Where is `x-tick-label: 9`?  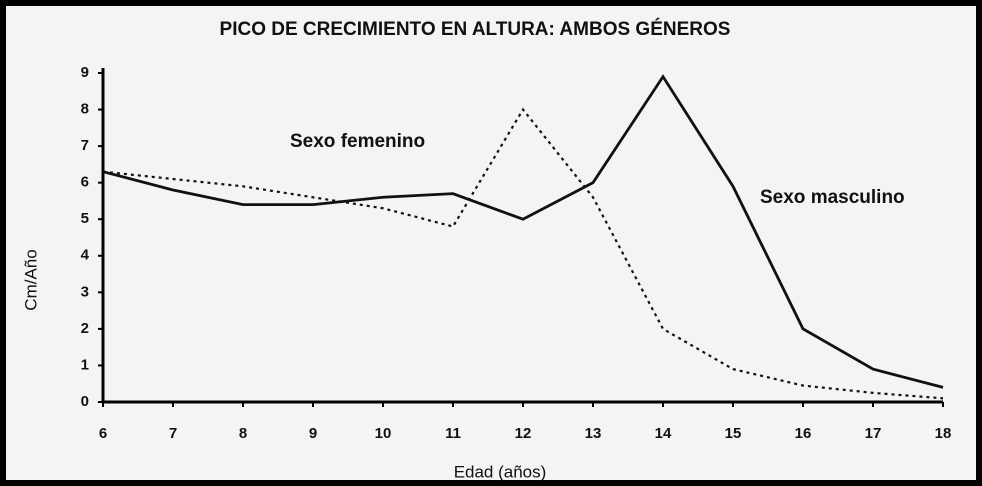
x-tick-label: 9 is located at coordinates (313, 433).